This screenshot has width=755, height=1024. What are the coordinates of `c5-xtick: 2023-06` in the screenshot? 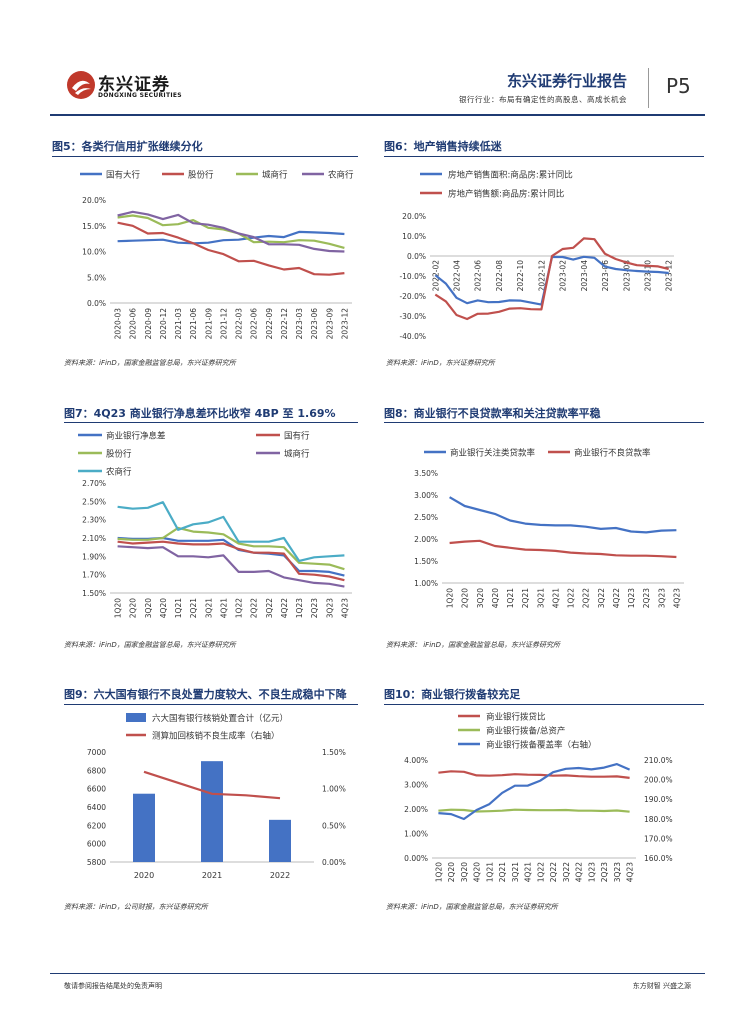 It's located at (314, 324).